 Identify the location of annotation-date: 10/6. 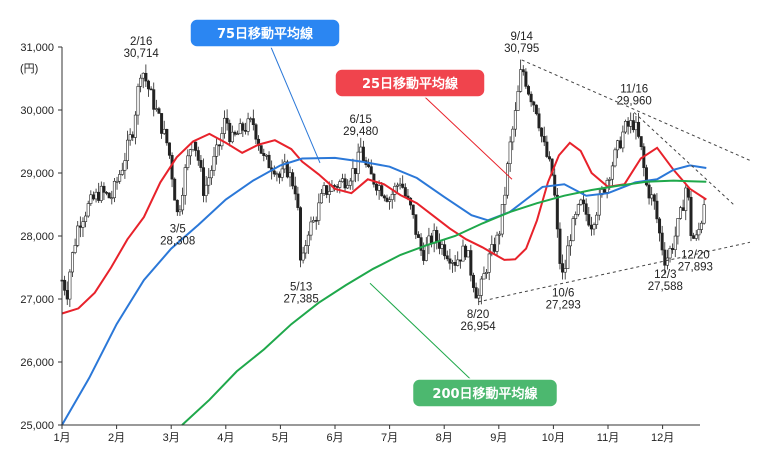
(563, 294).